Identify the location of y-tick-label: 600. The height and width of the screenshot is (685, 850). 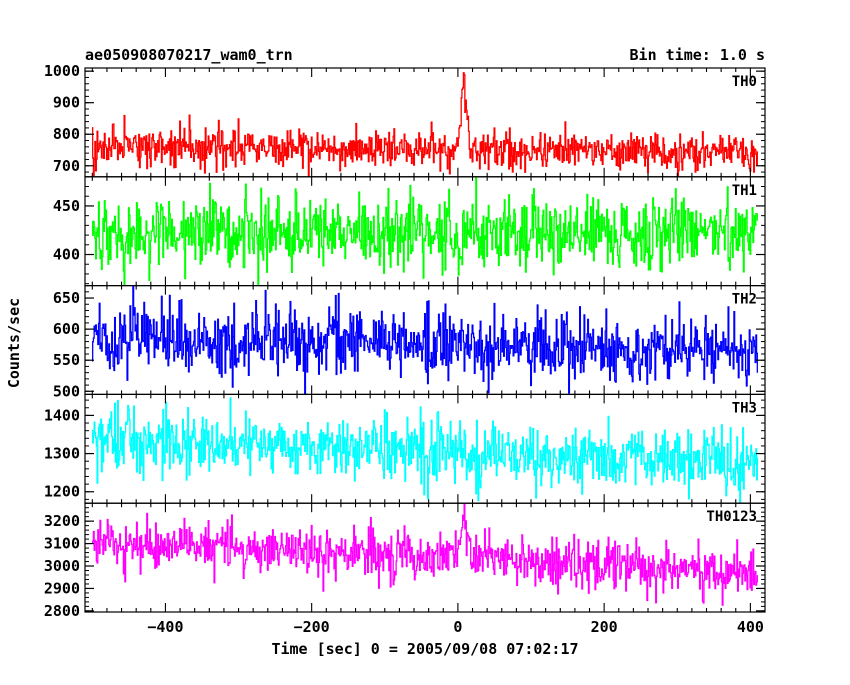
(66, 329).